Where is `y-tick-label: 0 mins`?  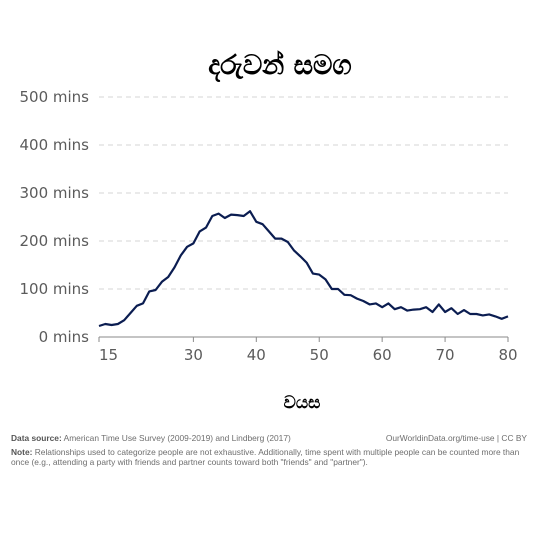
y-tick-label: 0 mins is located at coordinates (64, 337).